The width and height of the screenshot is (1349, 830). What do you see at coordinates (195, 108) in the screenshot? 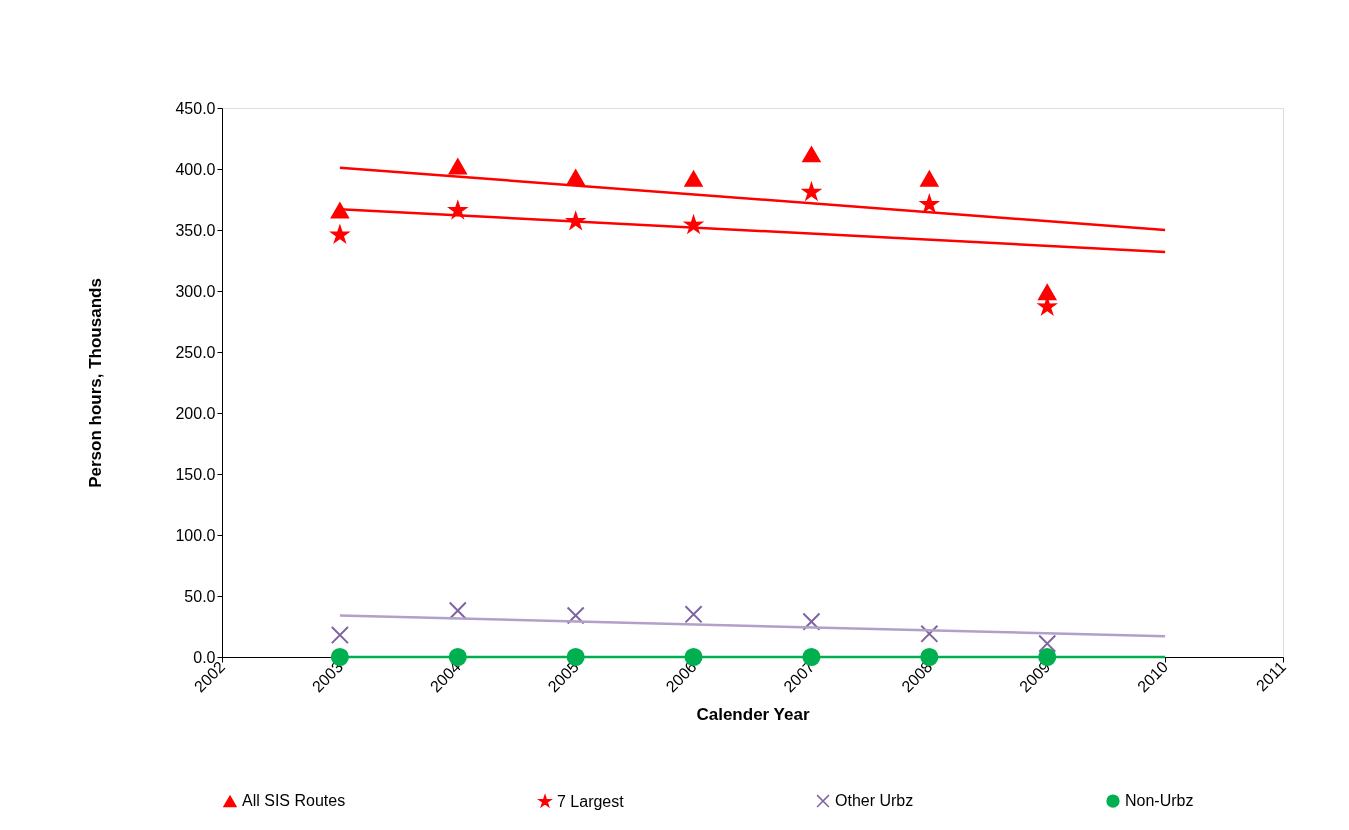
I see `y-tick-label: 450.0` at bounding box center [195, 108].